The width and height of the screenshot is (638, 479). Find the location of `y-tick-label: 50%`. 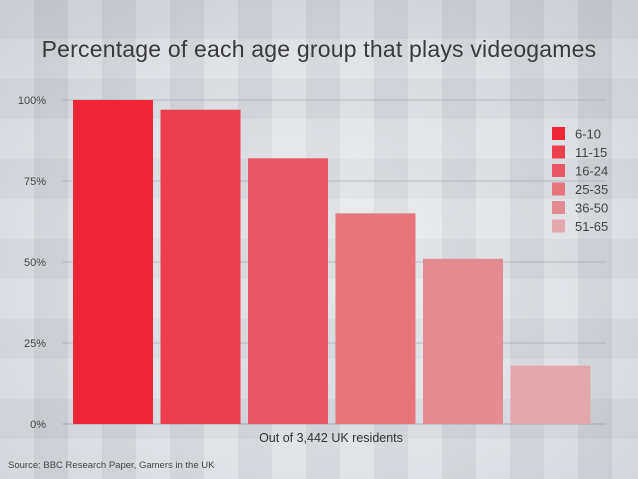

y-tick-label: 50% is located at coordinates (35, 263).